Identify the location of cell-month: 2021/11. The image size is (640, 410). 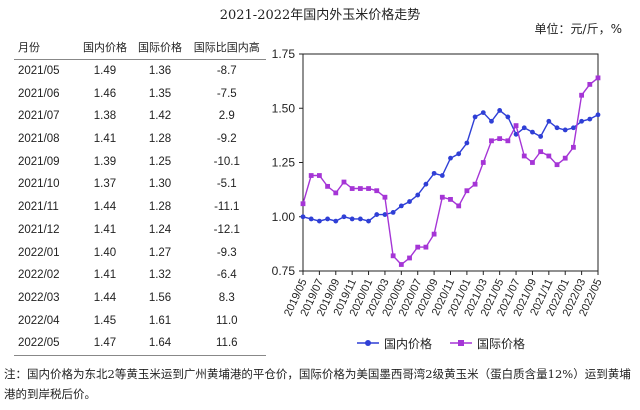
(38, 207).